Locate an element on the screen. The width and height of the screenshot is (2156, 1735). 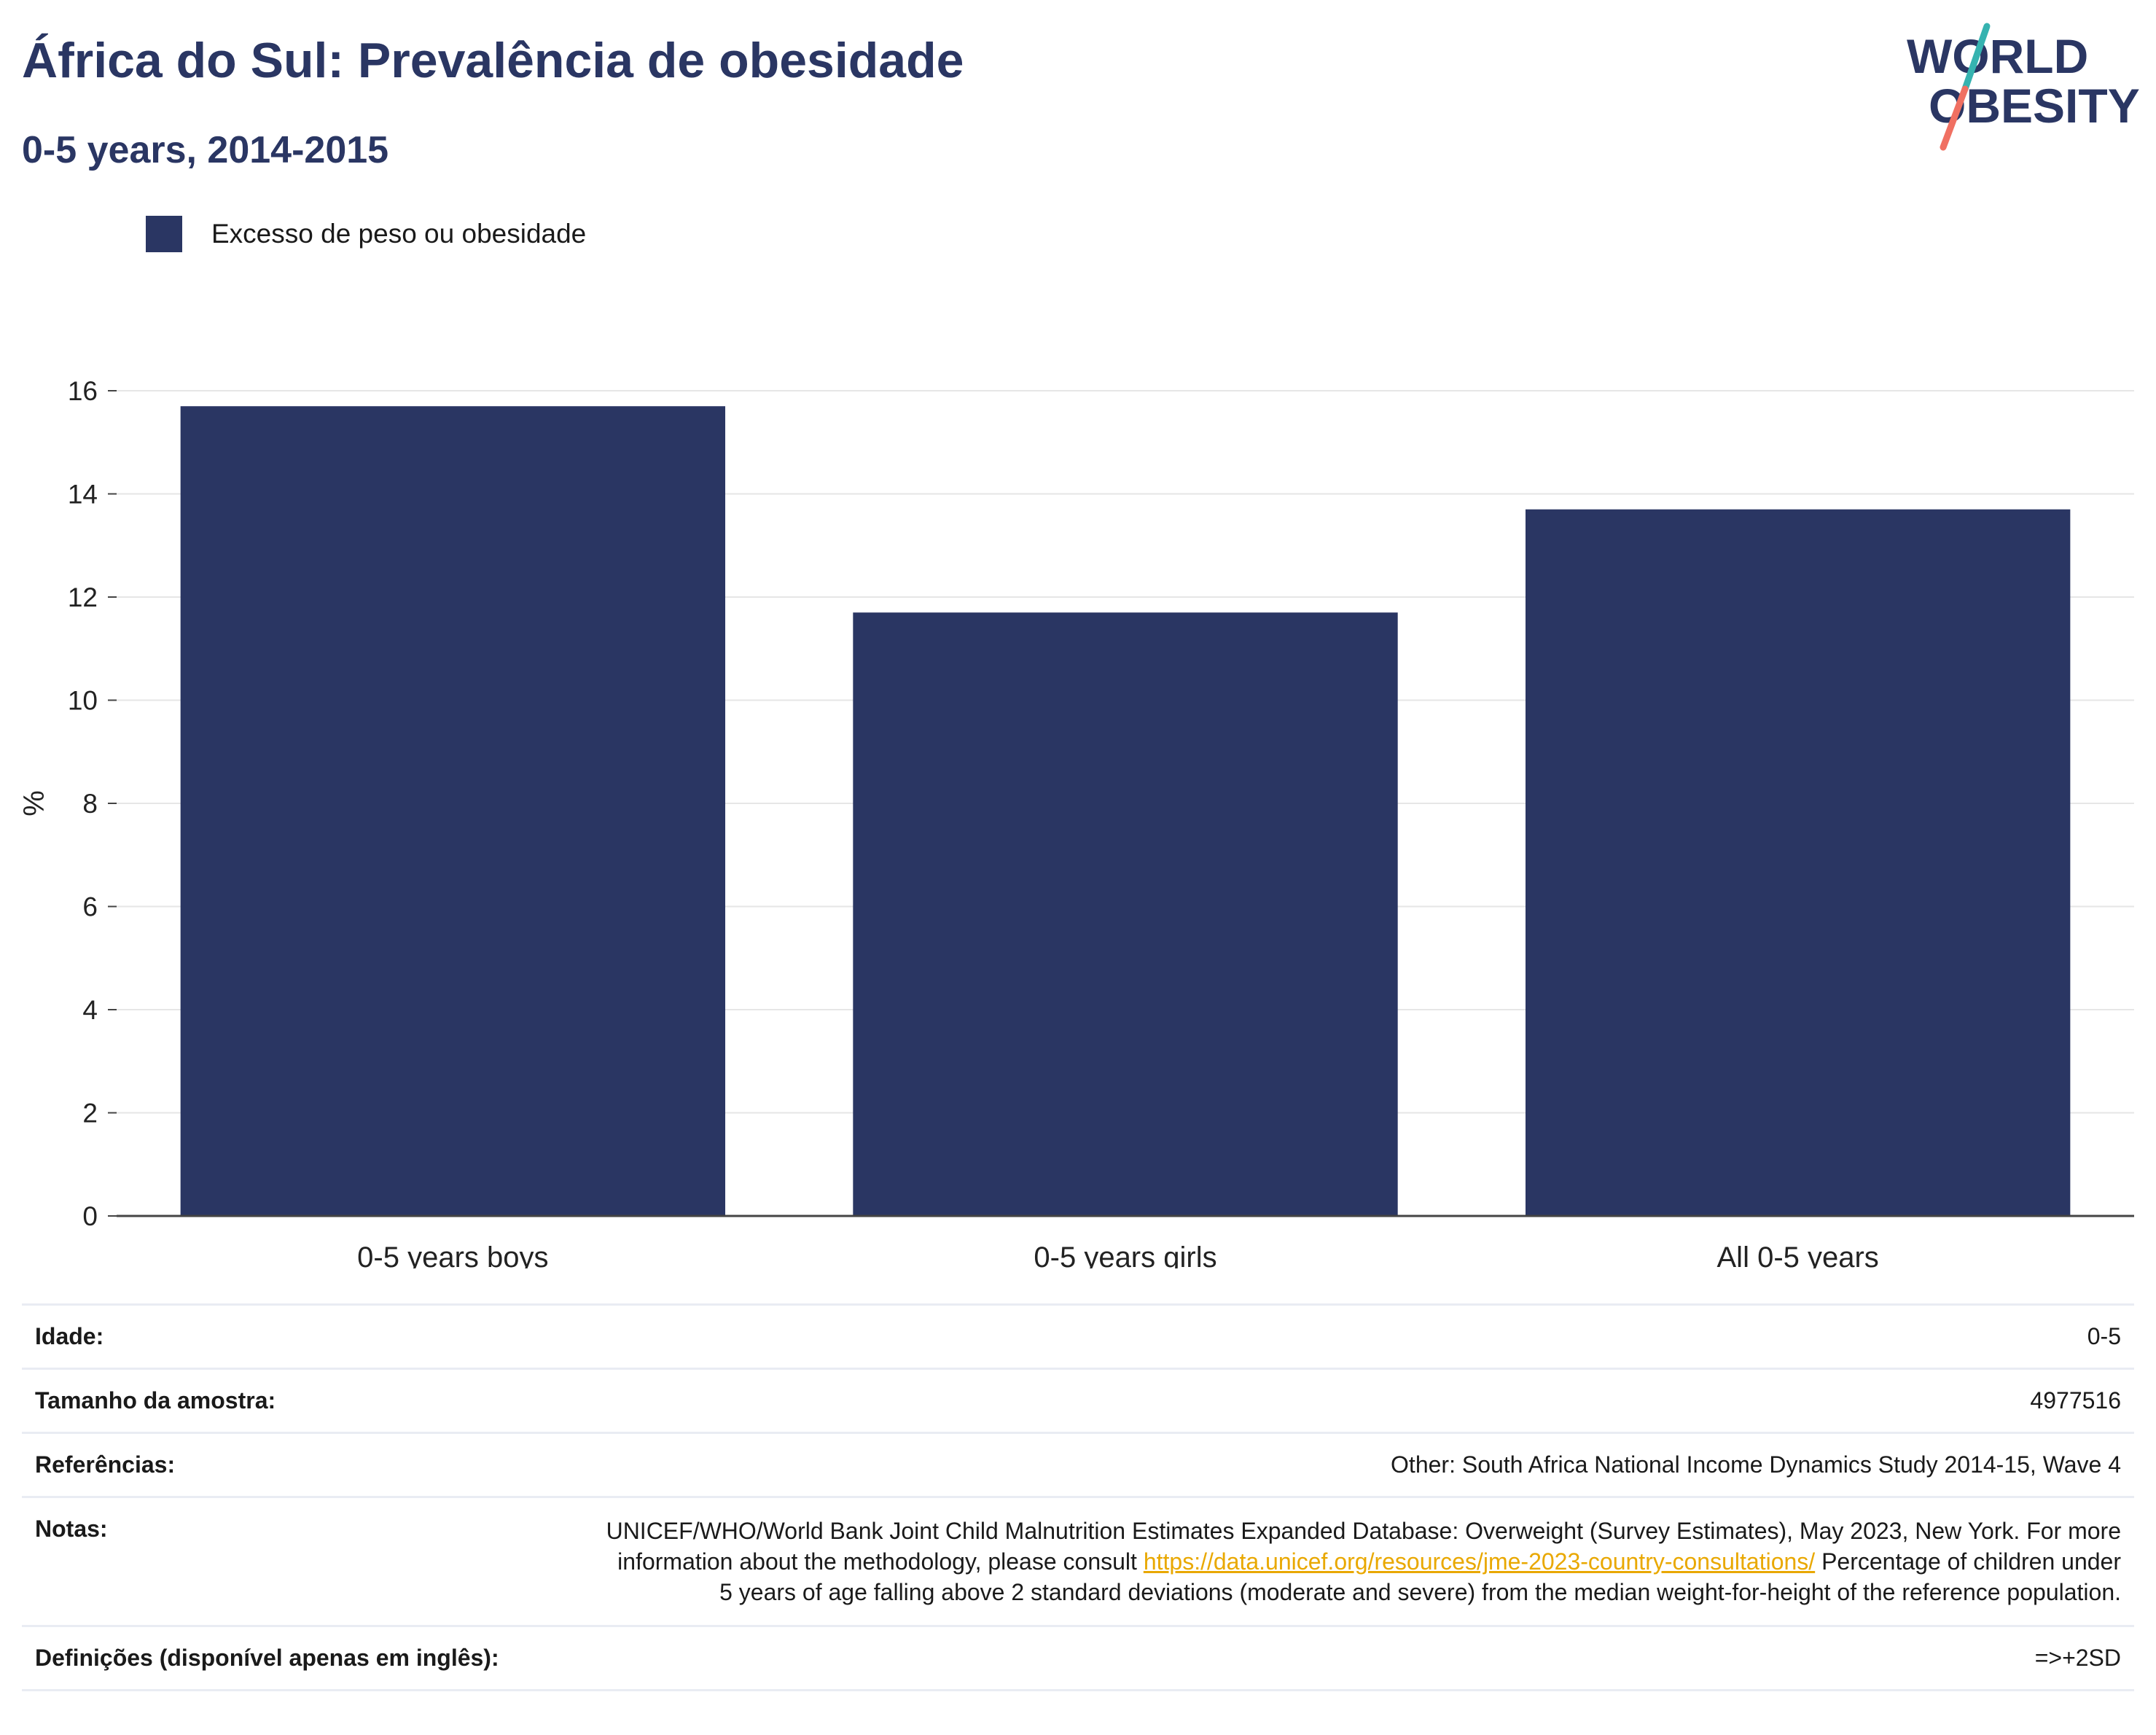
world-obesity-logo: WORLD OBESITY is located at coordinates (2023, 87).